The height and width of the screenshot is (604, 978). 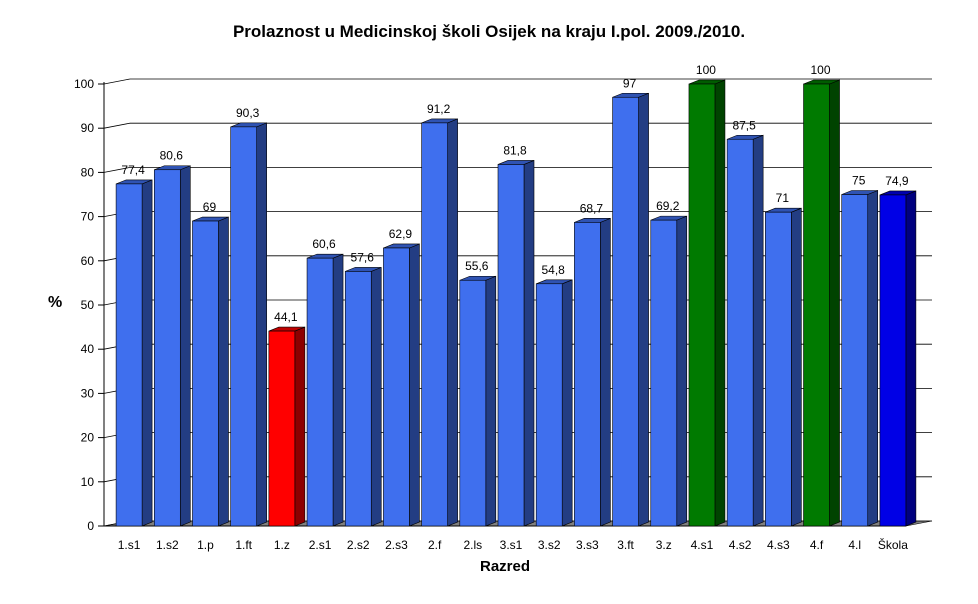 What do you see at coordinates (505, 566) in the screenshot?
I see `x-axis-label: Razred` at bounding box center [505, 566].